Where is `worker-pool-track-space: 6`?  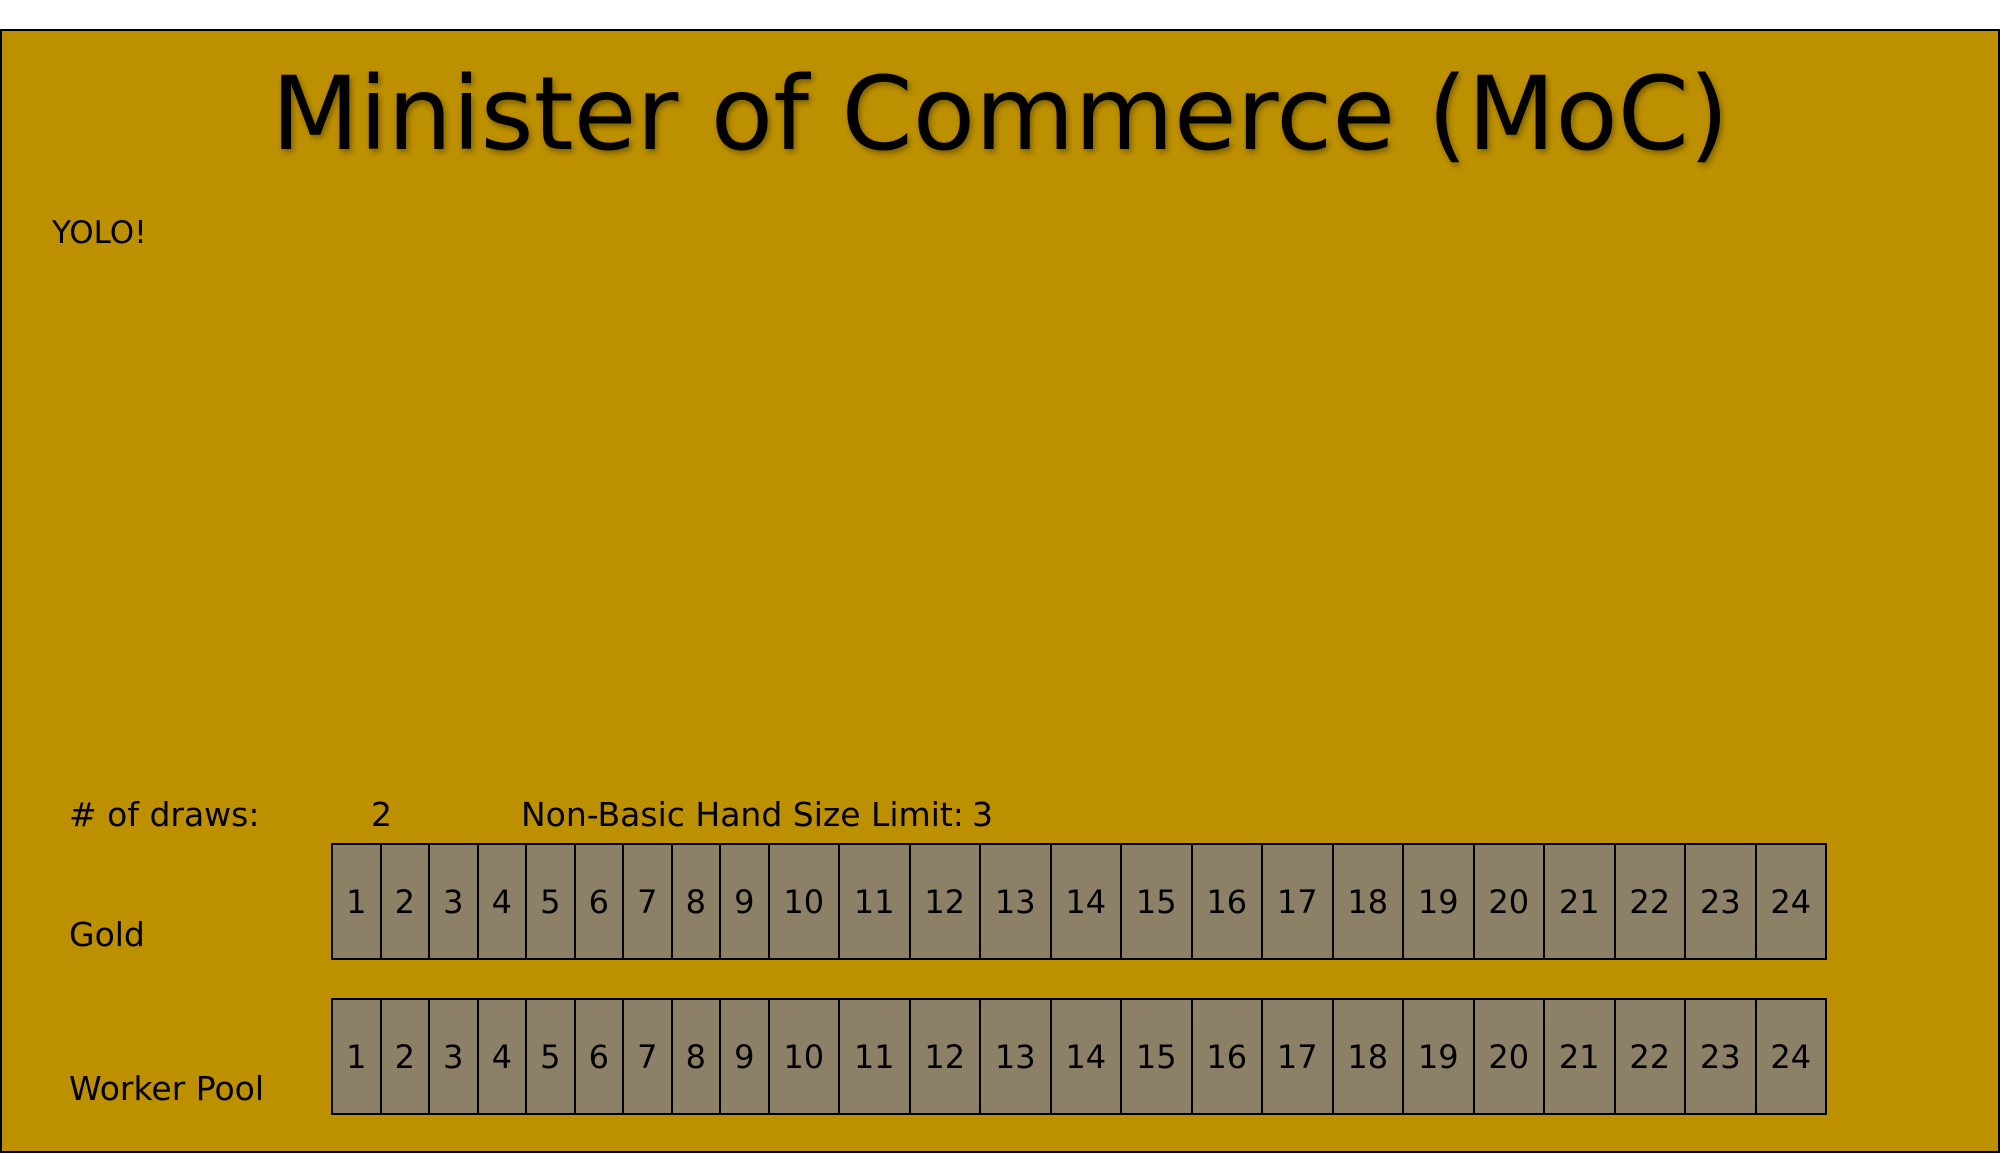
worker-pool-track-space: 6 is located at coordinates (598, 1056).